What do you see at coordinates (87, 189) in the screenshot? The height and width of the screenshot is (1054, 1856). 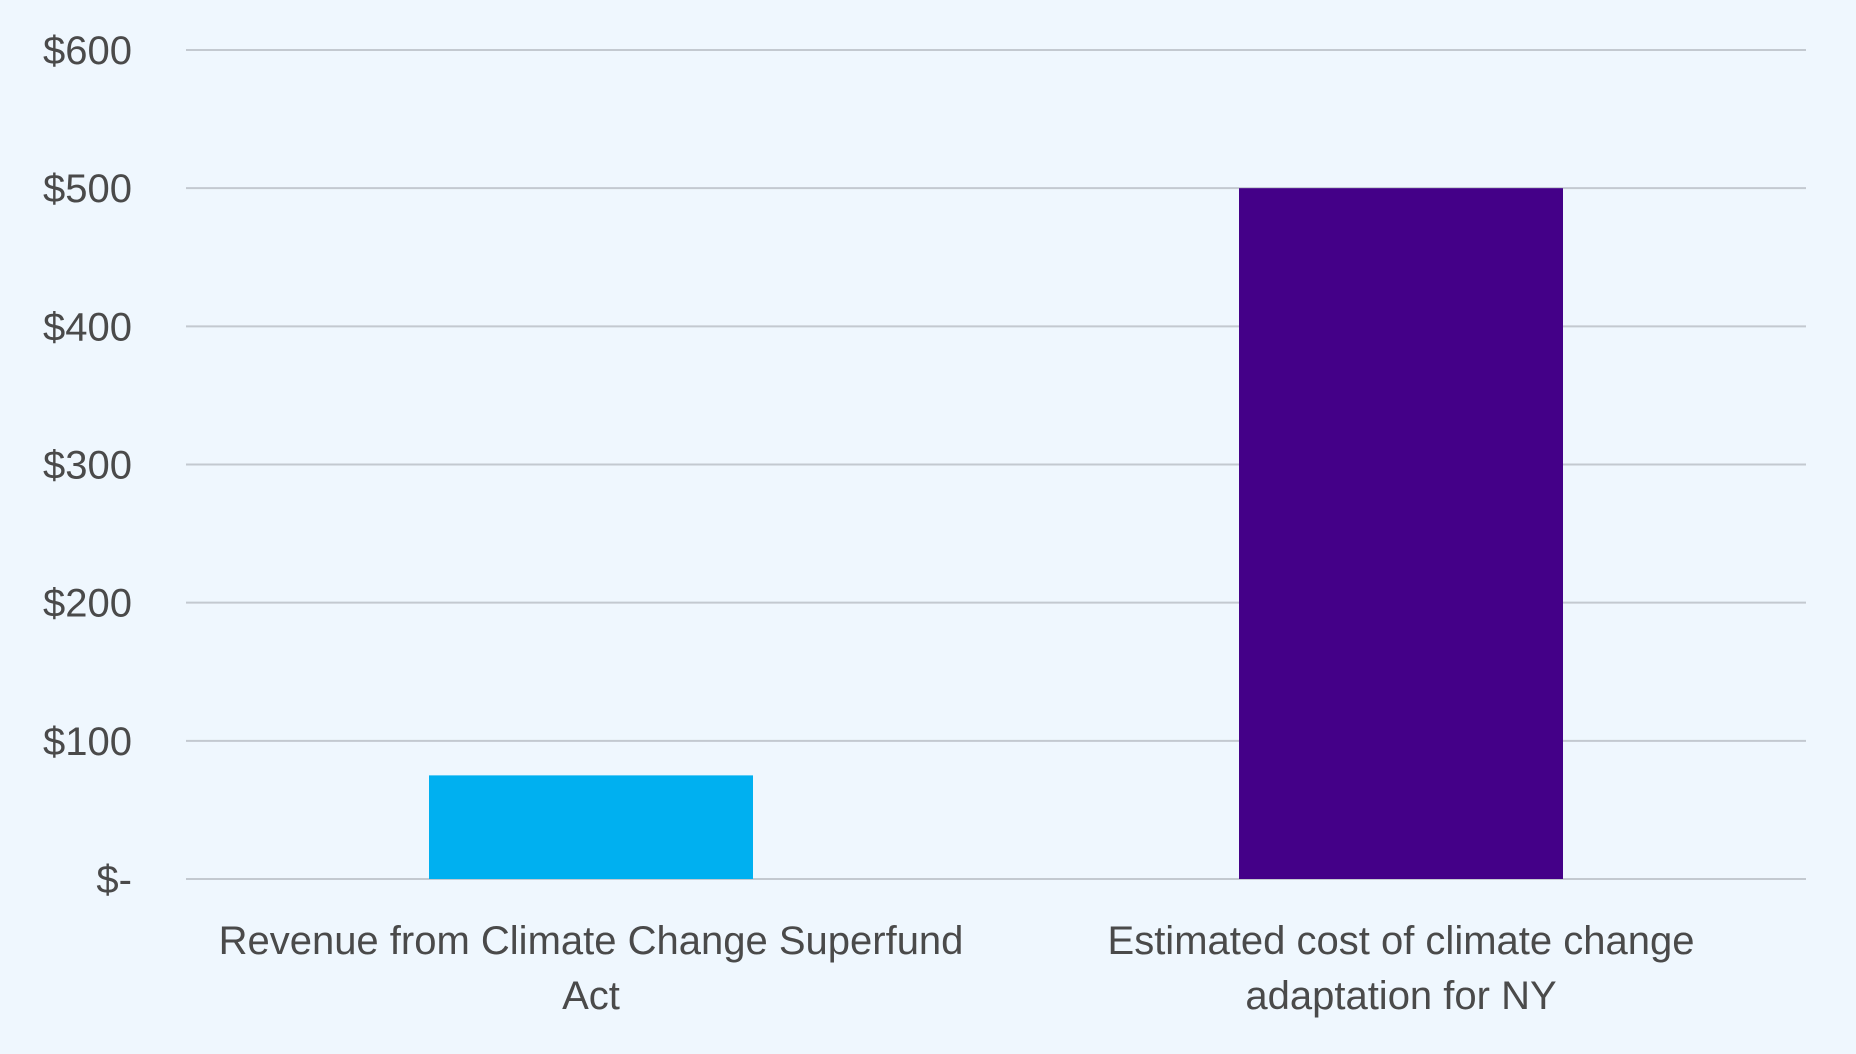 I see `y-tick-label: $500` at bounding box center [87, 189].